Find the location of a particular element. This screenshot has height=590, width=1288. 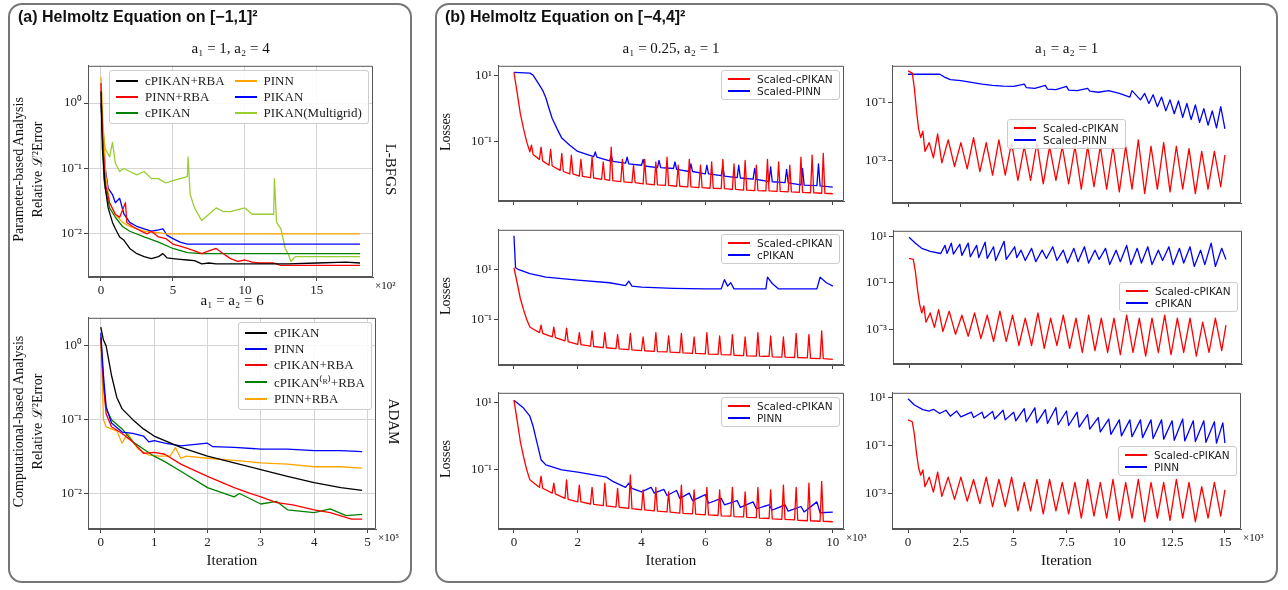

y-axis-title: Parameter-based Analysis Relative ℒ²Error is located at coordinates (28, 169).